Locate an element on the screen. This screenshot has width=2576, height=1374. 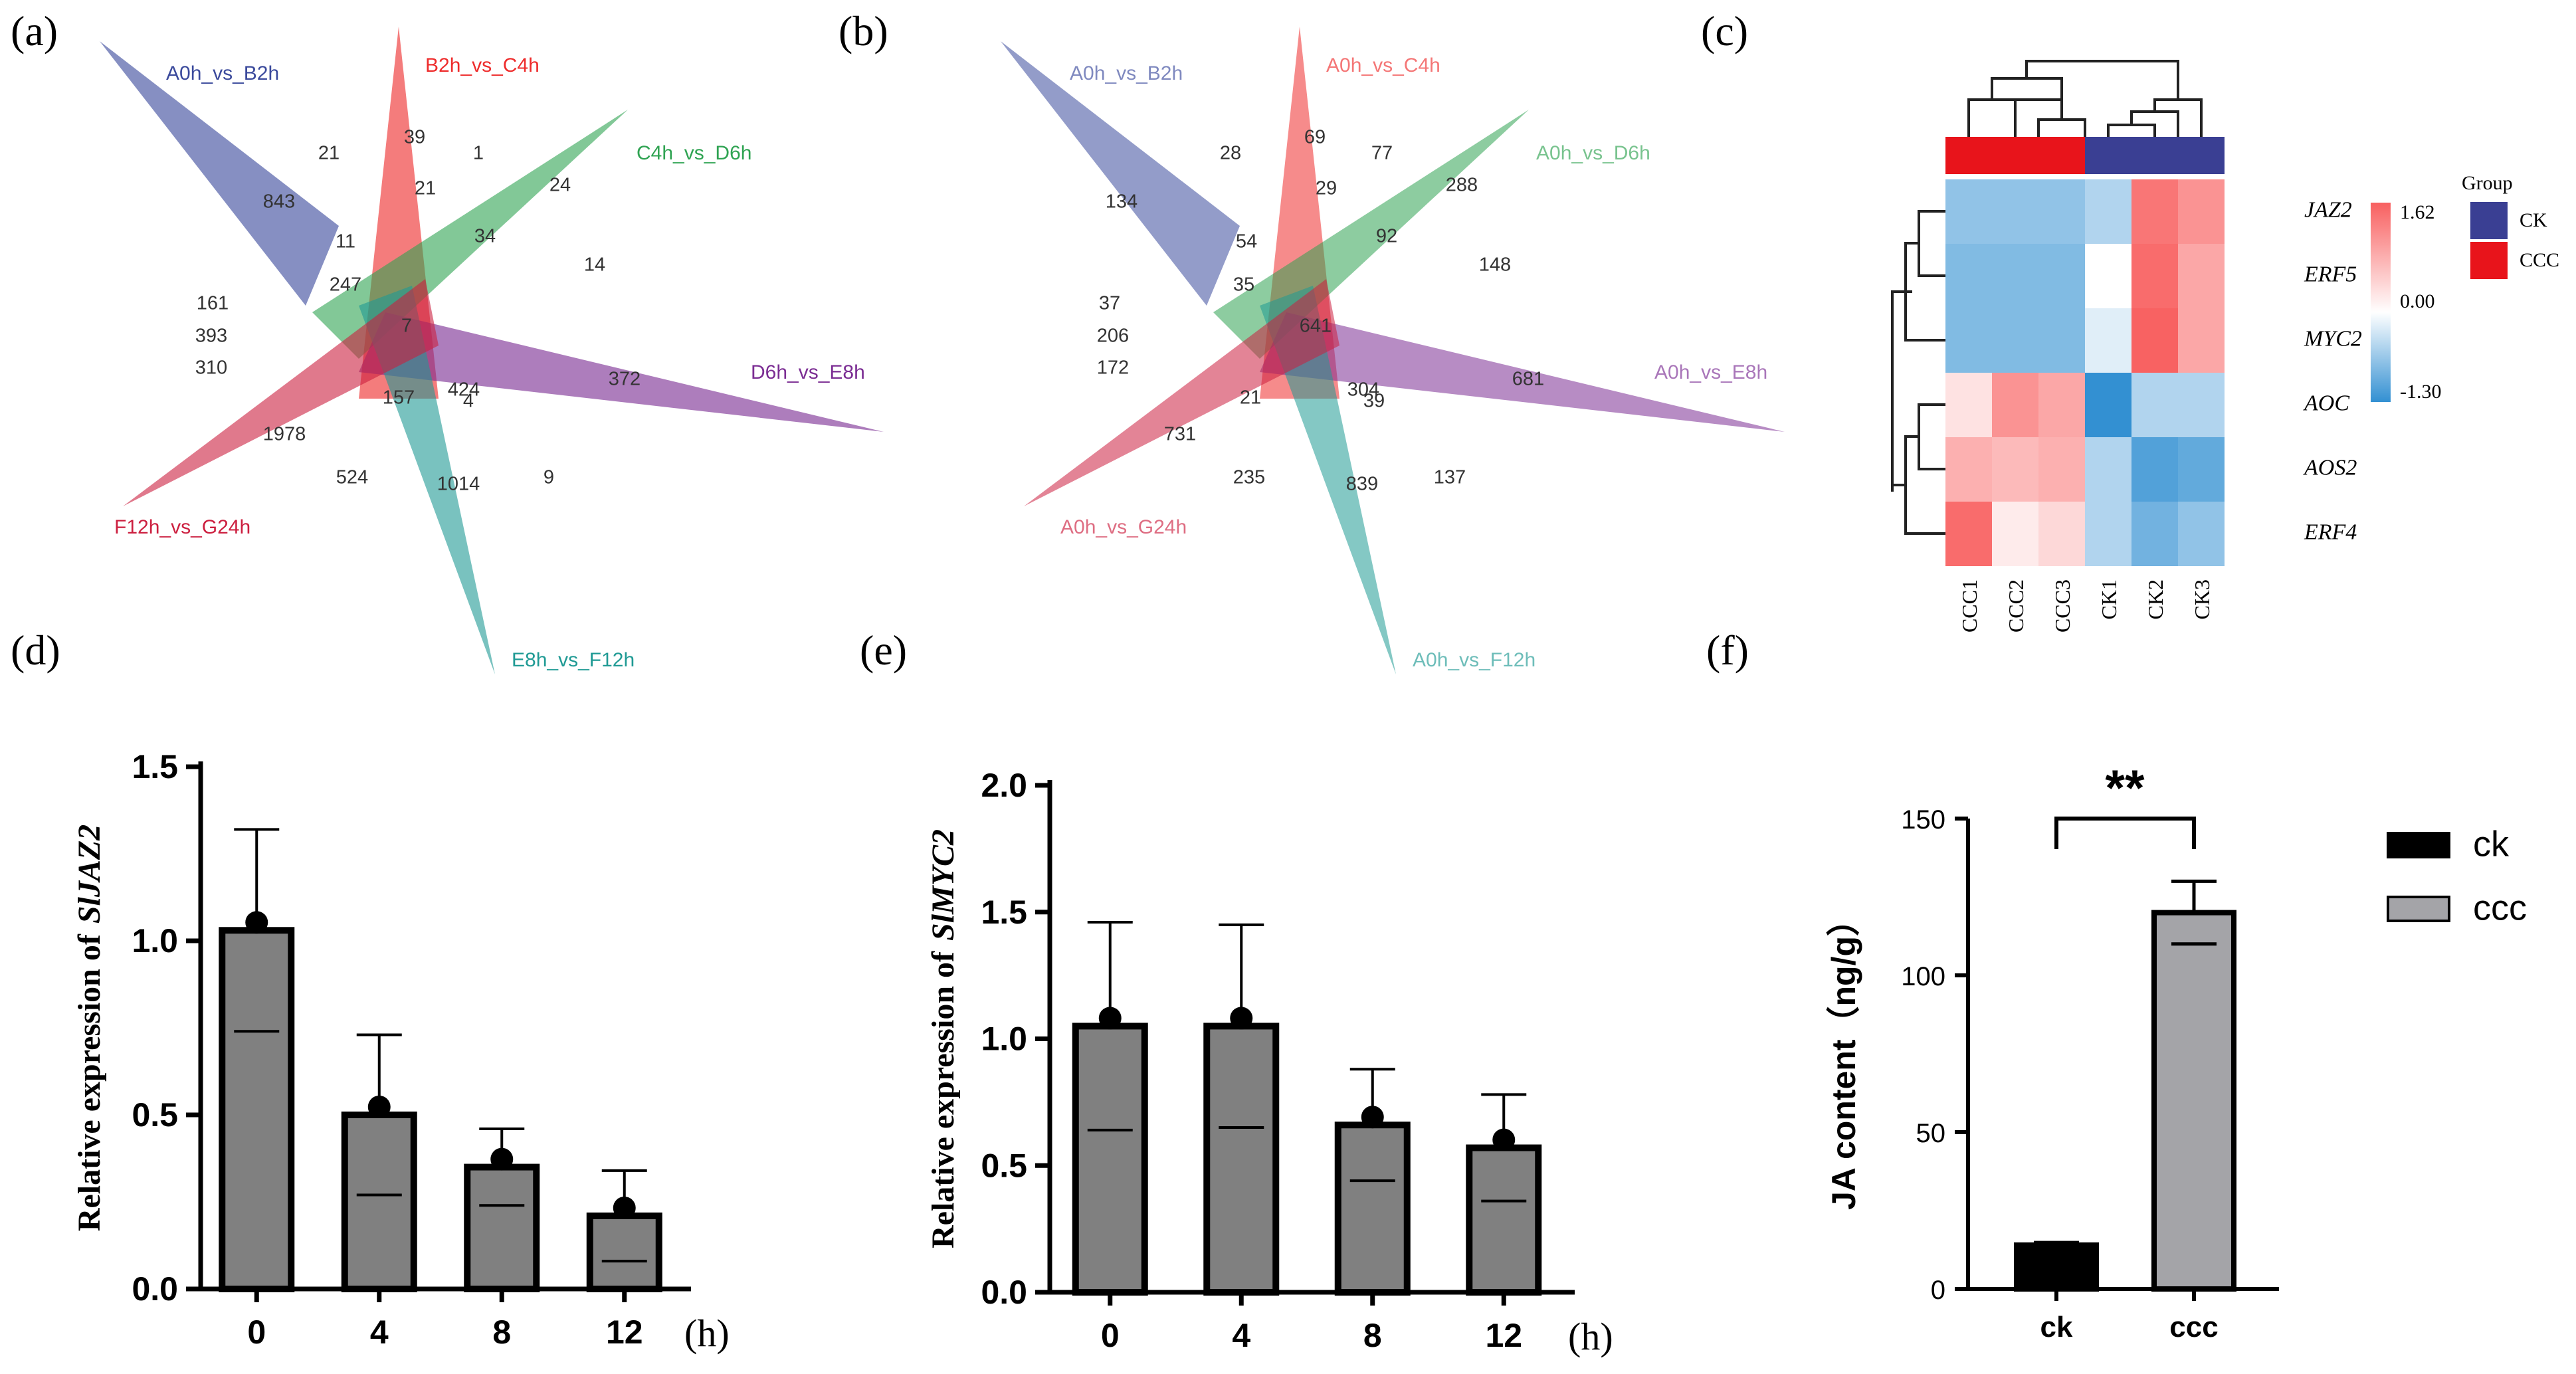
legend-ck-swatch is located at coordinates (2419, 845).